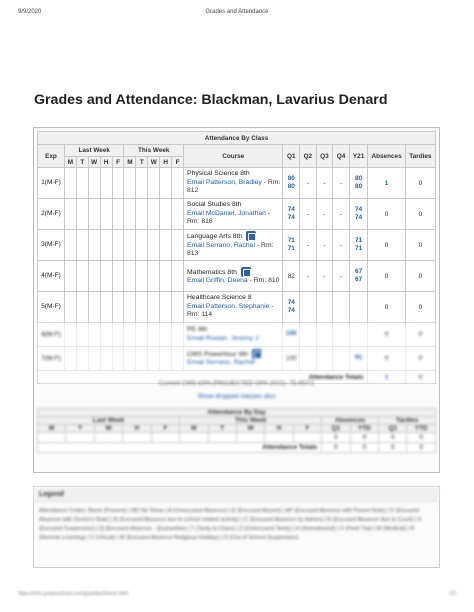 Image resolution: width=474 pixels, height=612 pixels. Describe the element at coordinates (197, 330) in the screenshot. I see `course-name: PE 8th` at that location.